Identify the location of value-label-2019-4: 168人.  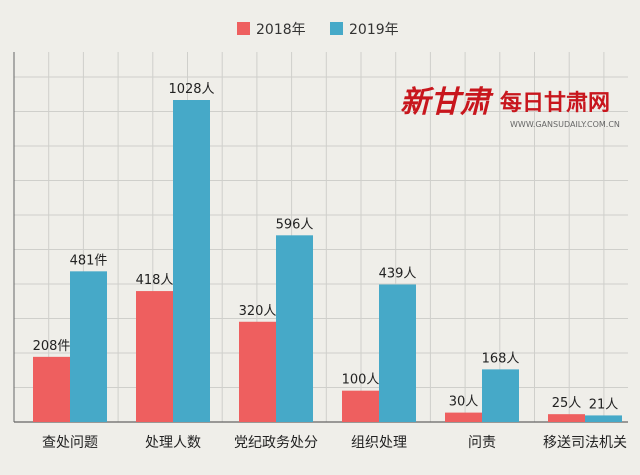
(501, 358).